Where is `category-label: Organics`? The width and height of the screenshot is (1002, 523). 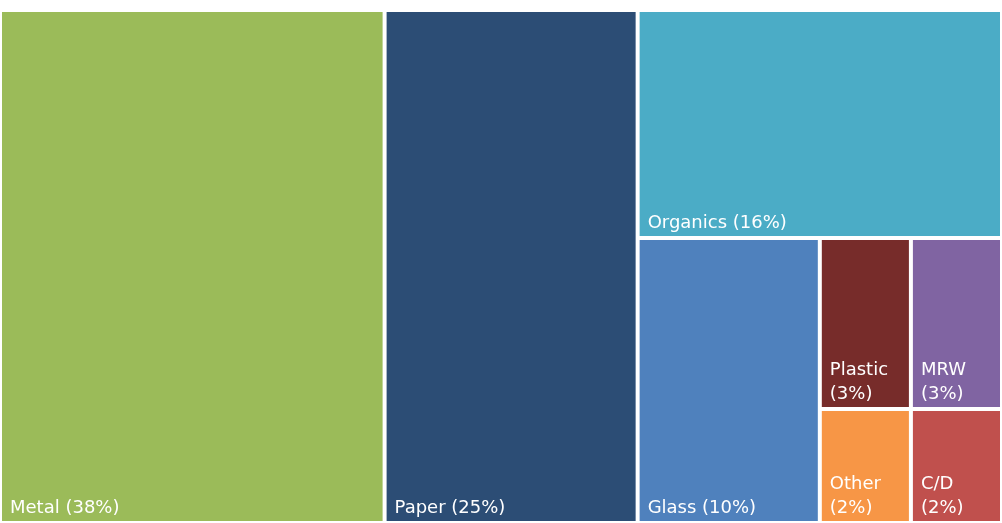
category-label: Organics is located at coordinates (687, 221).